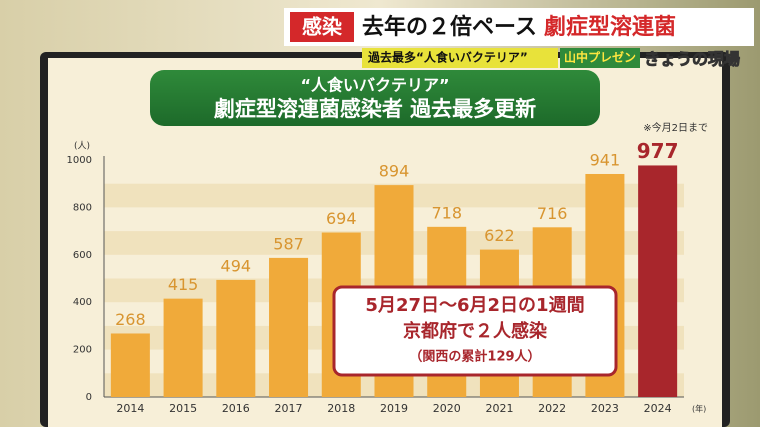 This screenshot has height=427, width=760. Describe the element at coordinates (130, 408) in the screenshot. I see `x-tick-label: 2014` at that location.